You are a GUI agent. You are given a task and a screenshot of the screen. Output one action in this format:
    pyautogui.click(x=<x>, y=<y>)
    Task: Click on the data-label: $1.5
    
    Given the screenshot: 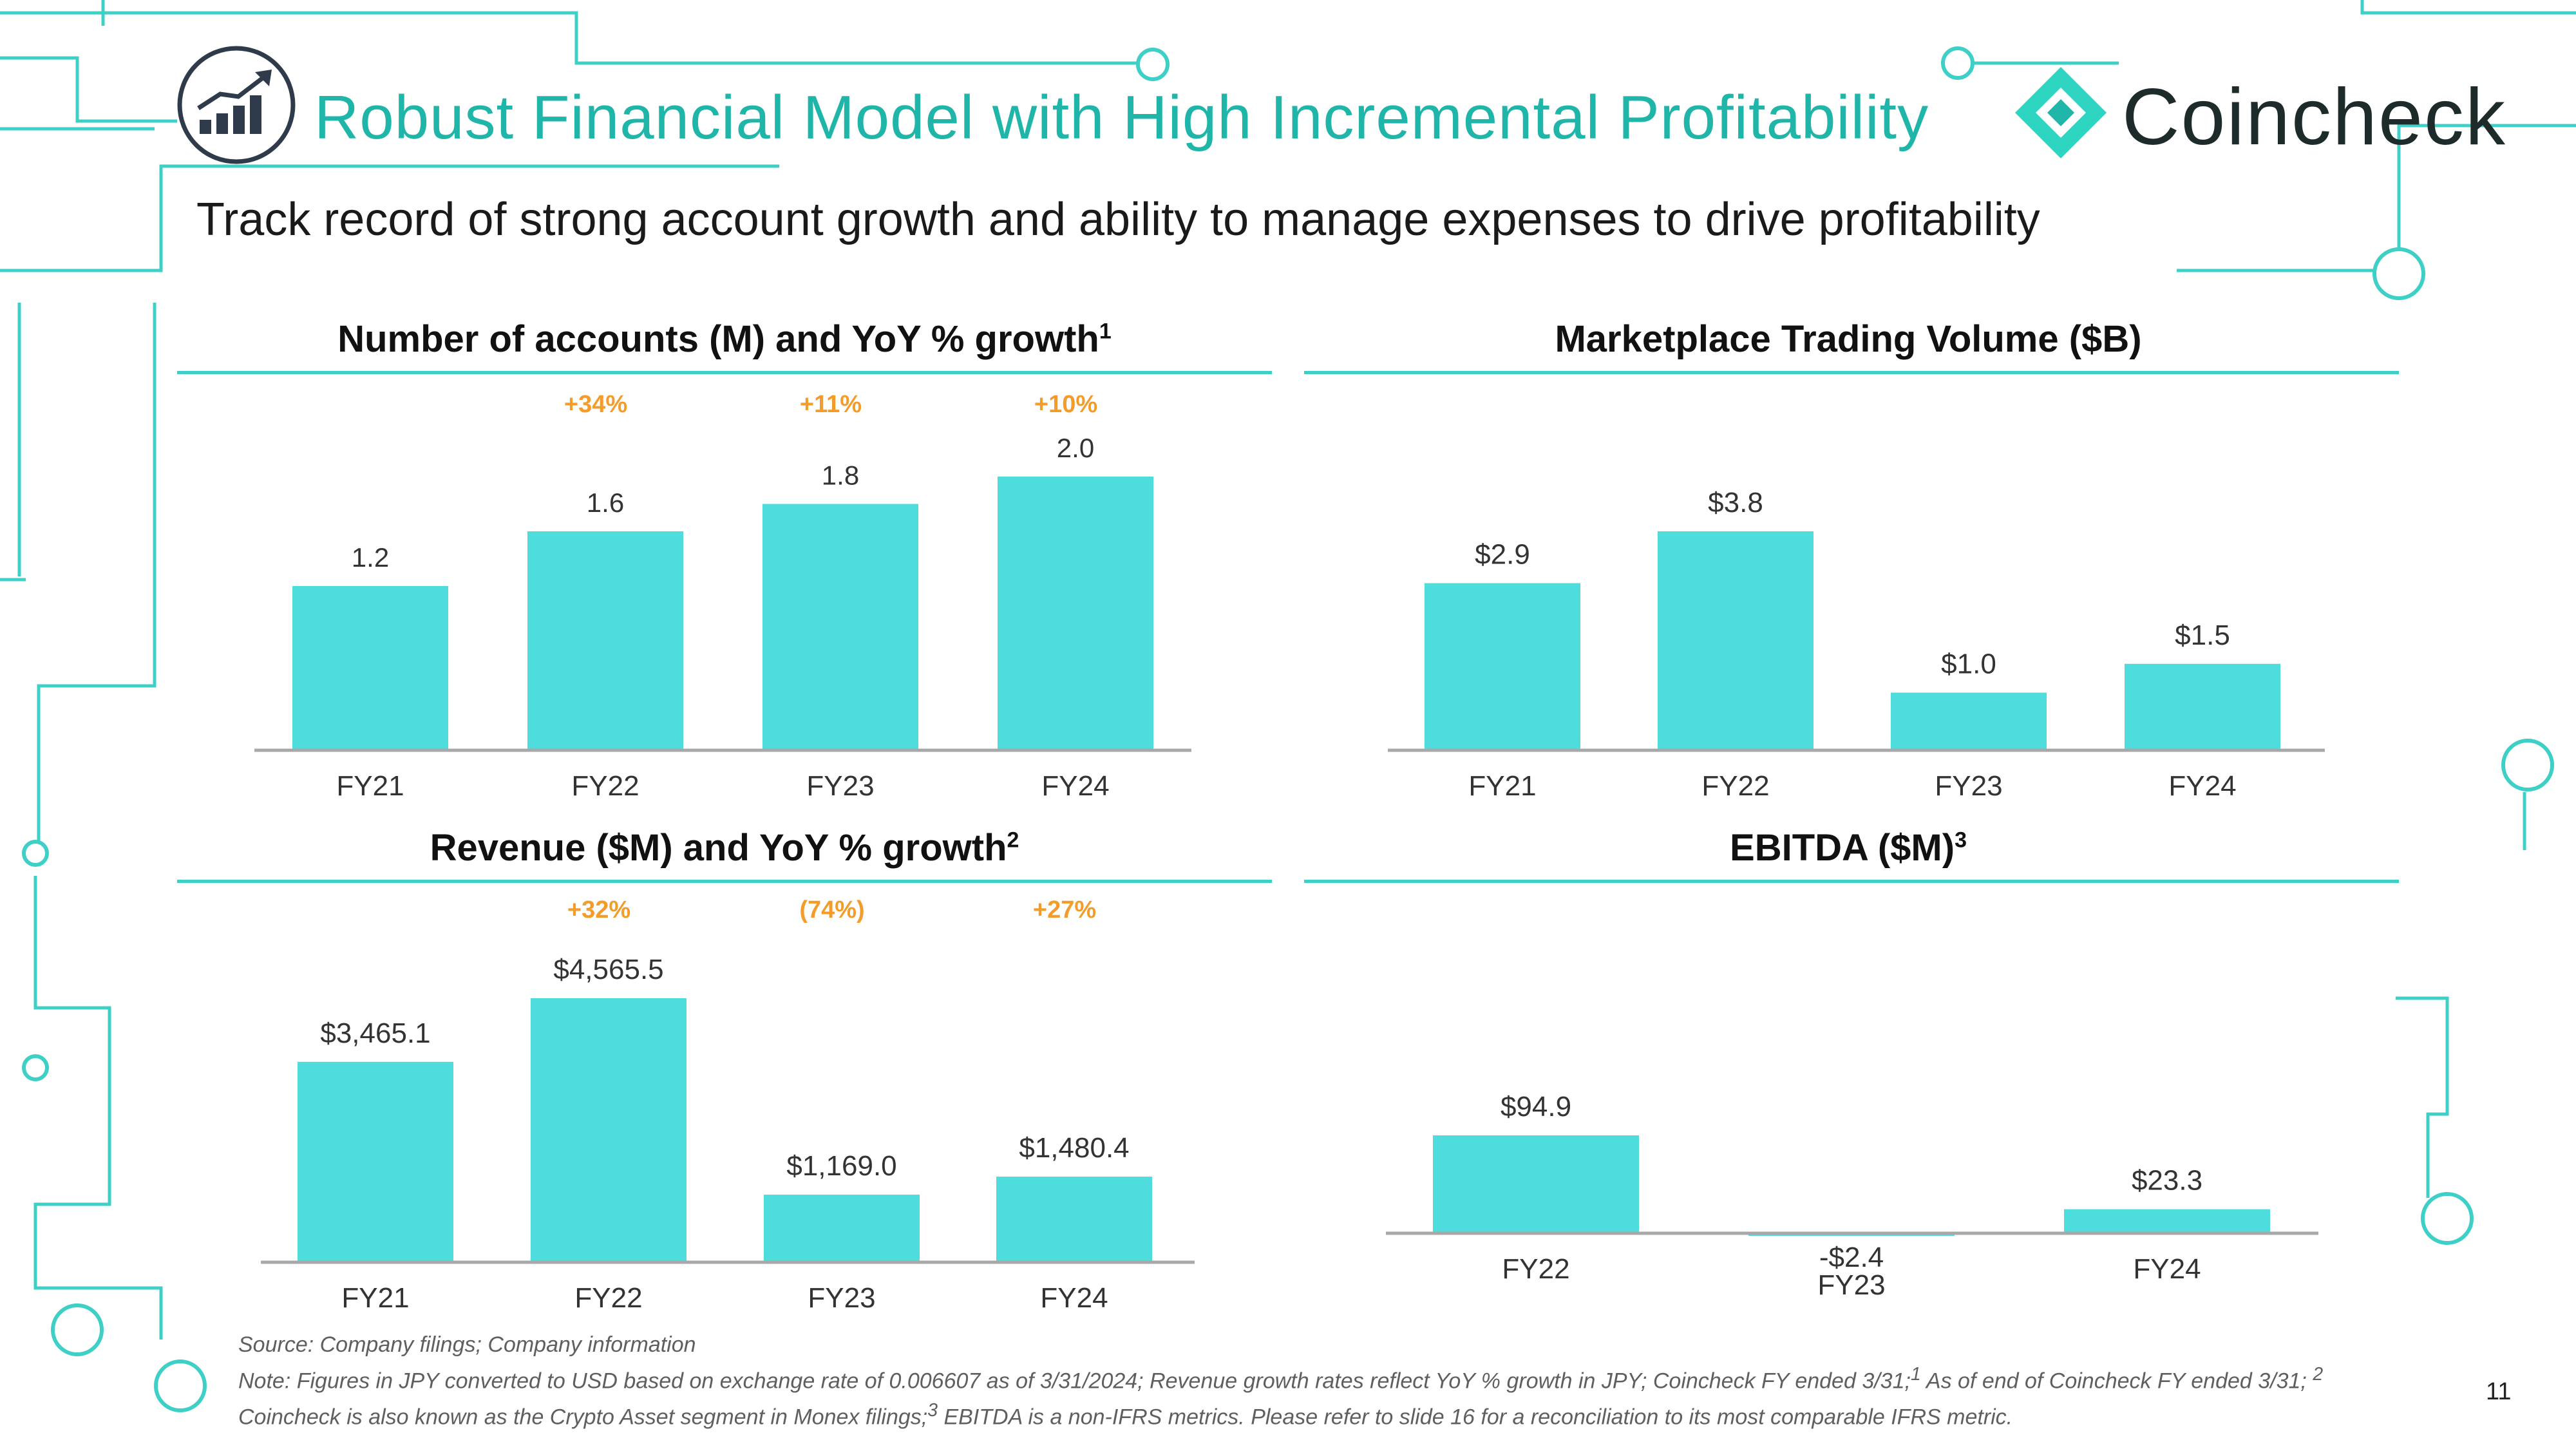 What is the action you would take?
    pyautogui.click(x=2202, y=635)
    